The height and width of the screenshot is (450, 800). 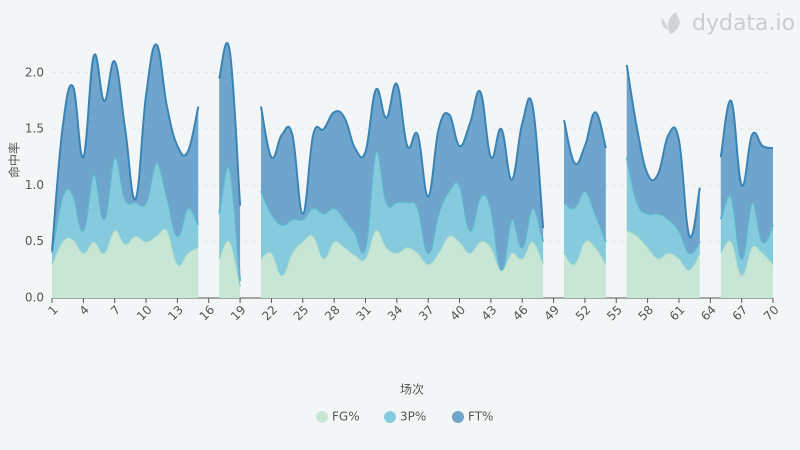 I want to click on legend-label: 3P%, so click(x=413, y=417).